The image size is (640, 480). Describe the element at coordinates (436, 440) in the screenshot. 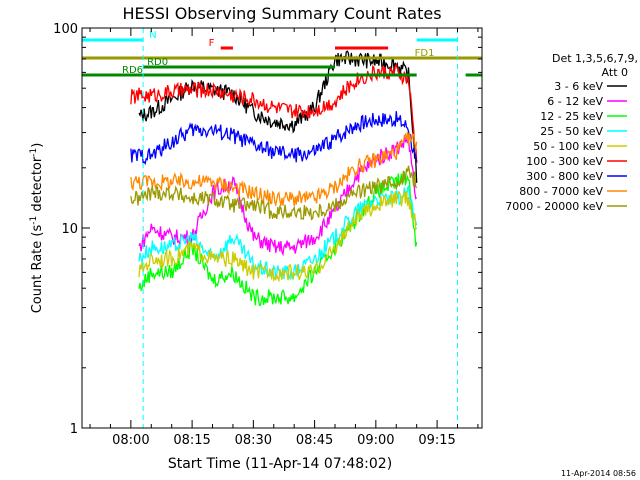

I see `x-tick-label: 09:15` at that location.